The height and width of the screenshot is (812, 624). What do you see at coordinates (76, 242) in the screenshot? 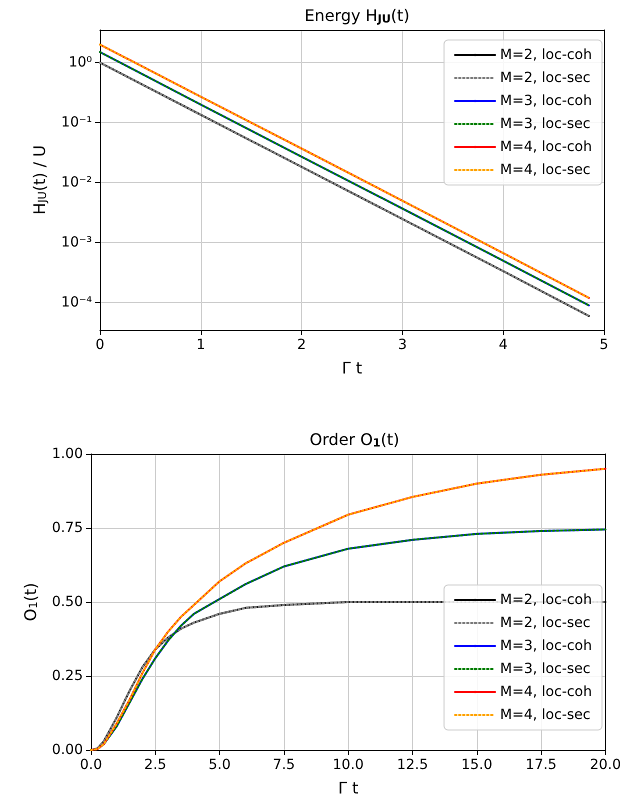
I see `y-tick-label: 10⁻³` at bounding box center [76, 242].